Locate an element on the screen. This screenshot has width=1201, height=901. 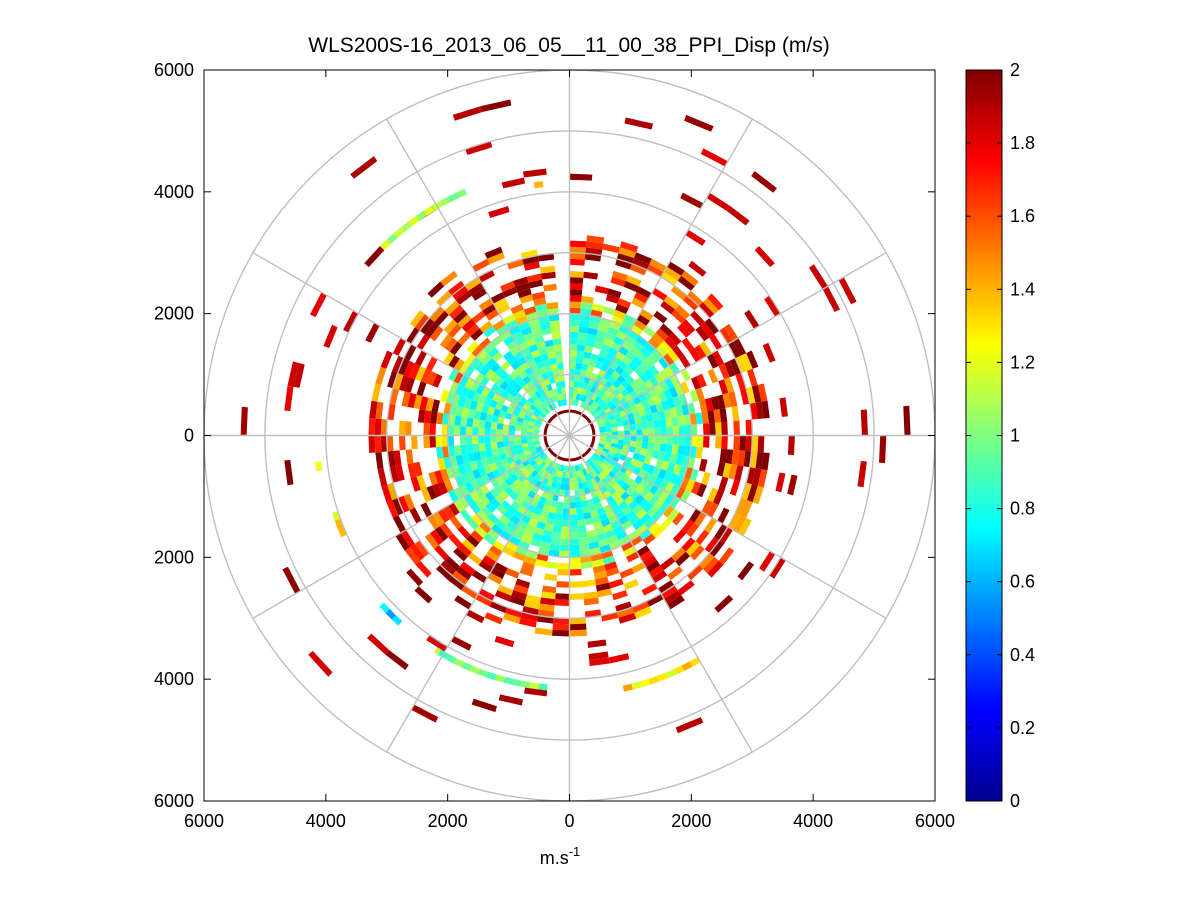
colorbar-tick-label: 1 is located at coordinates (1015, 436).